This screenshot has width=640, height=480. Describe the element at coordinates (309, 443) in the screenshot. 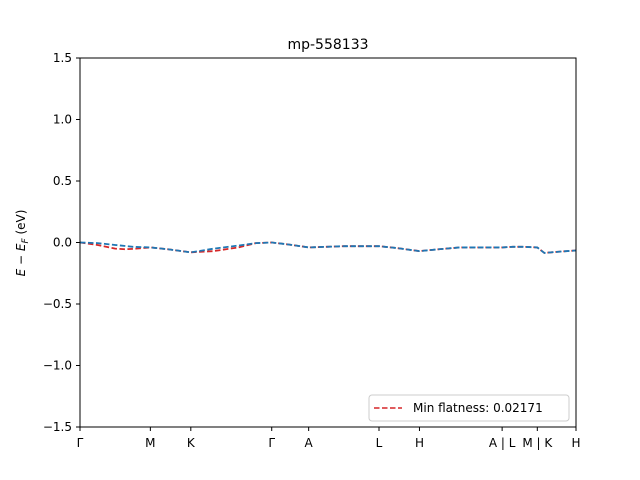

I see `x-tick-label: A` at that location.